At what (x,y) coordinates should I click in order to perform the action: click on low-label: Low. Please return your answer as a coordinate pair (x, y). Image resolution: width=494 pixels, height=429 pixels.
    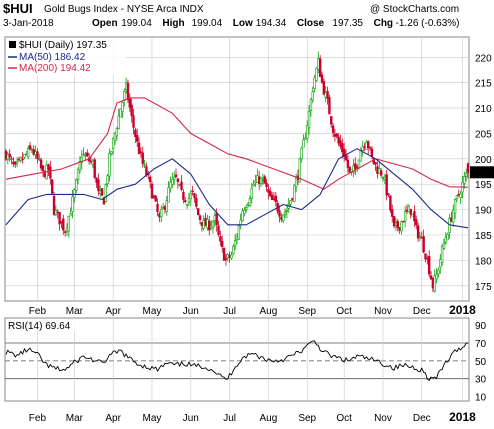
    Looking at the image, I should click on (243, 23).